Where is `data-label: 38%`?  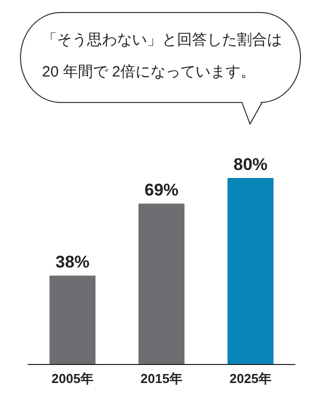 data-label: 38% is located at coordinates (72, 262).